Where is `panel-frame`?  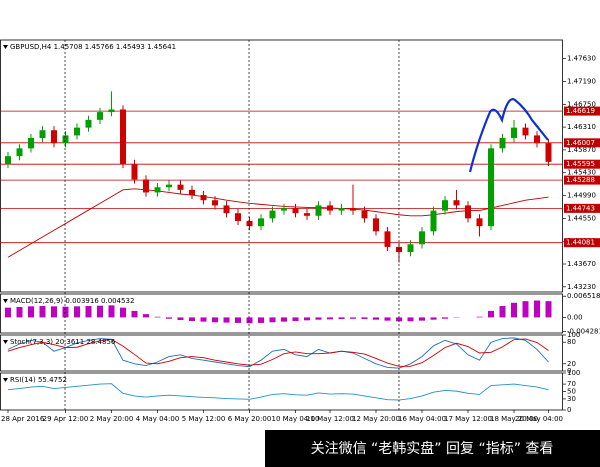
panel-frame is located at coordinates (281, 353).